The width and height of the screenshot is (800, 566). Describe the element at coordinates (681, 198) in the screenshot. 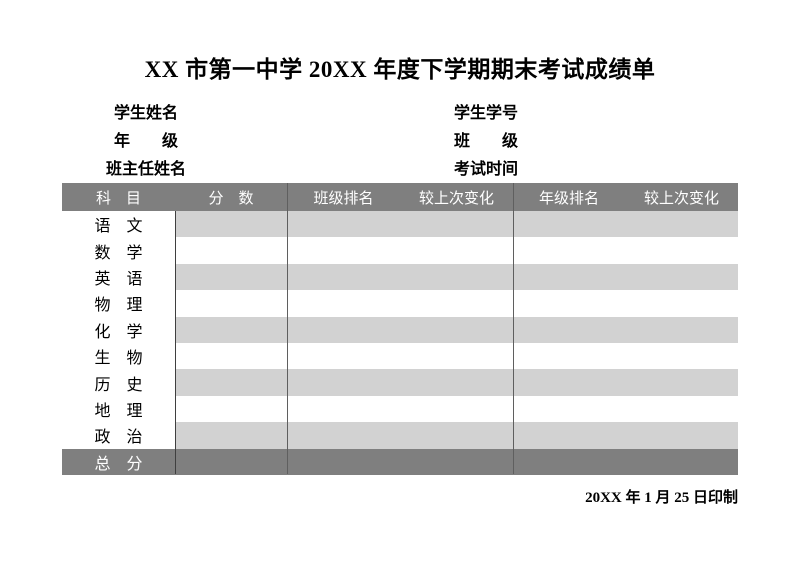

I see `header-cell-grade-change: 较上次变化` at that location.